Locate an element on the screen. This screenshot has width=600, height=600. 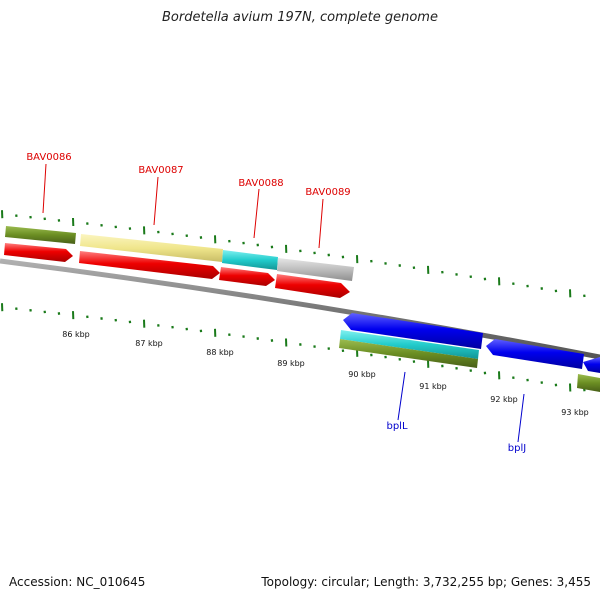
accession-text: Accession: NC_010645 is located at coordinates (77, 582).